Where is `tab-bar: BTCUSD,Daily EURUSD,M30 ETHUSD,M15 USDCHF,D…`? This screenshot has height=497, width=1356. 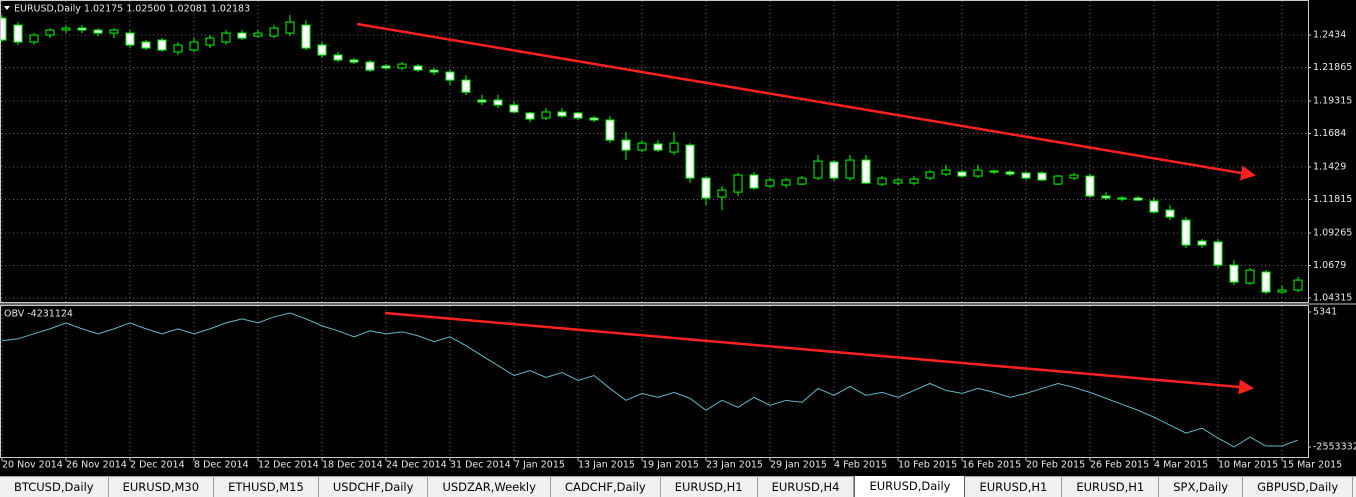 tab-bar: BTCUSD,Daily EURUSD,M30 ETHUSD,M15 USDCHF,D… is located at coordinates (678, 486).